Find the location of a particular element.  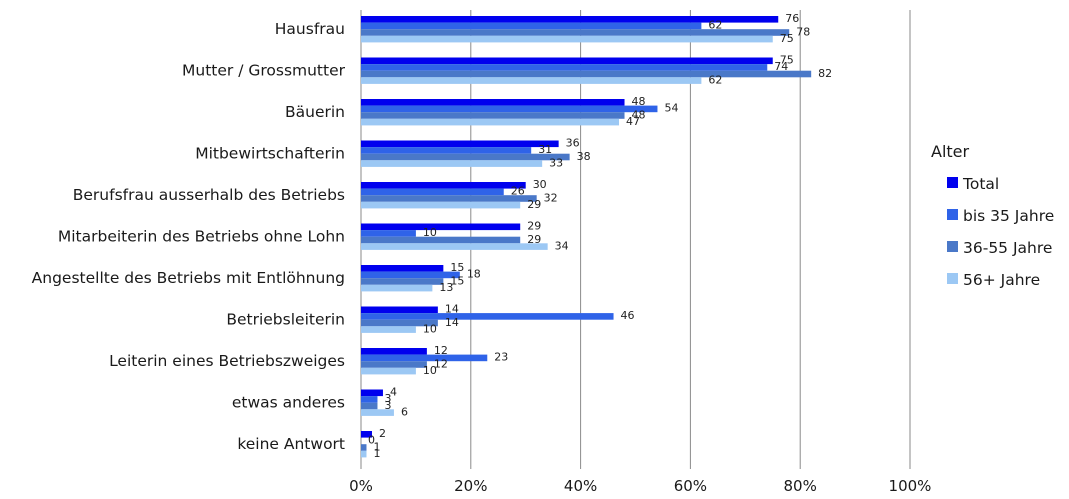

category-label: Hausfrau is located at coordinates (310, 29).